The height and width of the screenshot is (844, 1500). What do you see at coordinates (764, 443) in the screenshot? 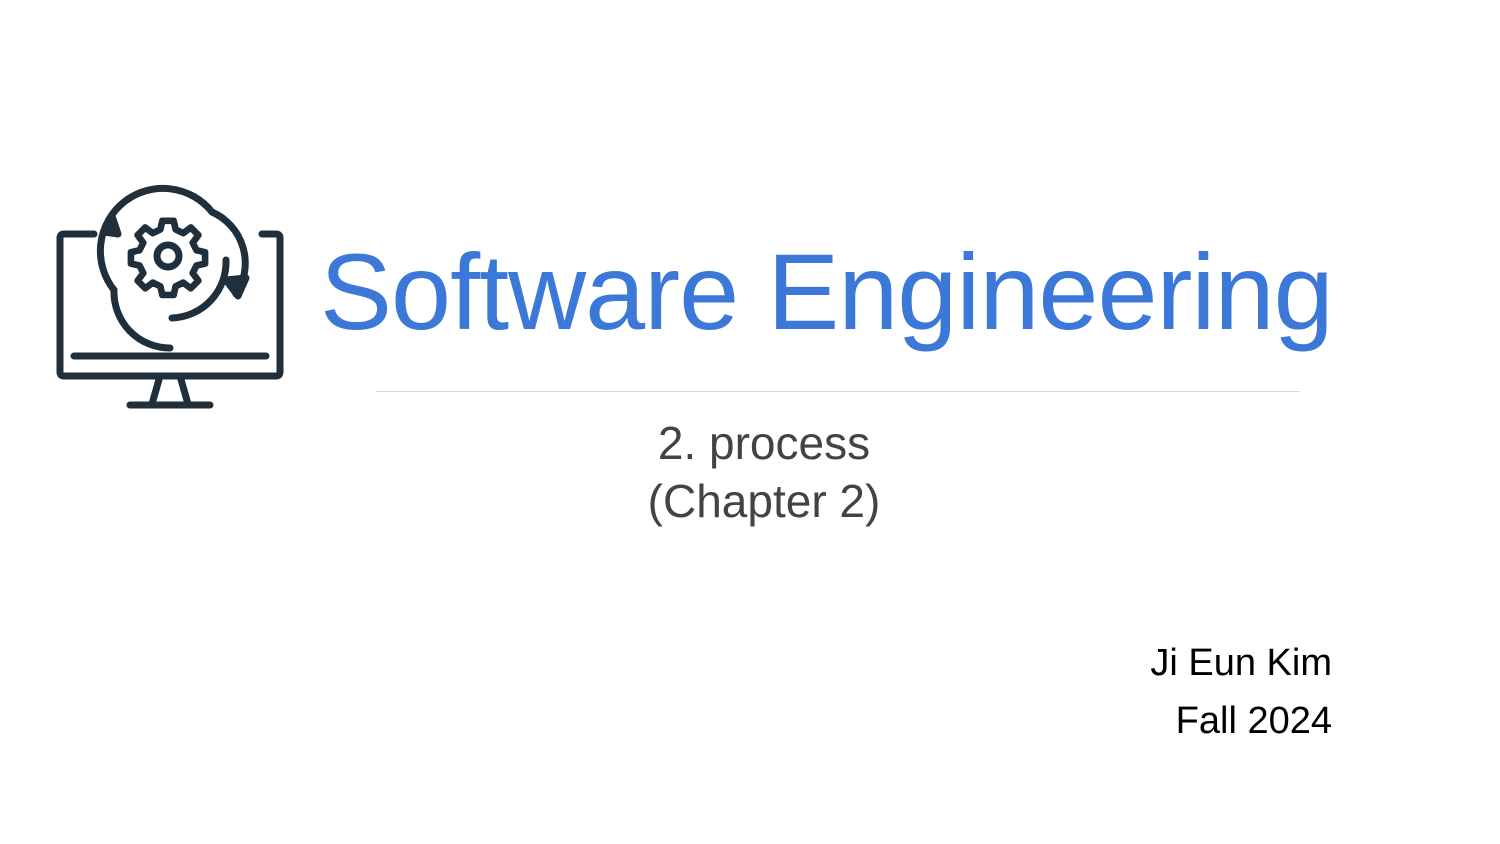
I see `subtitle-line-1: 2. process` at bounding box center [764, 443].